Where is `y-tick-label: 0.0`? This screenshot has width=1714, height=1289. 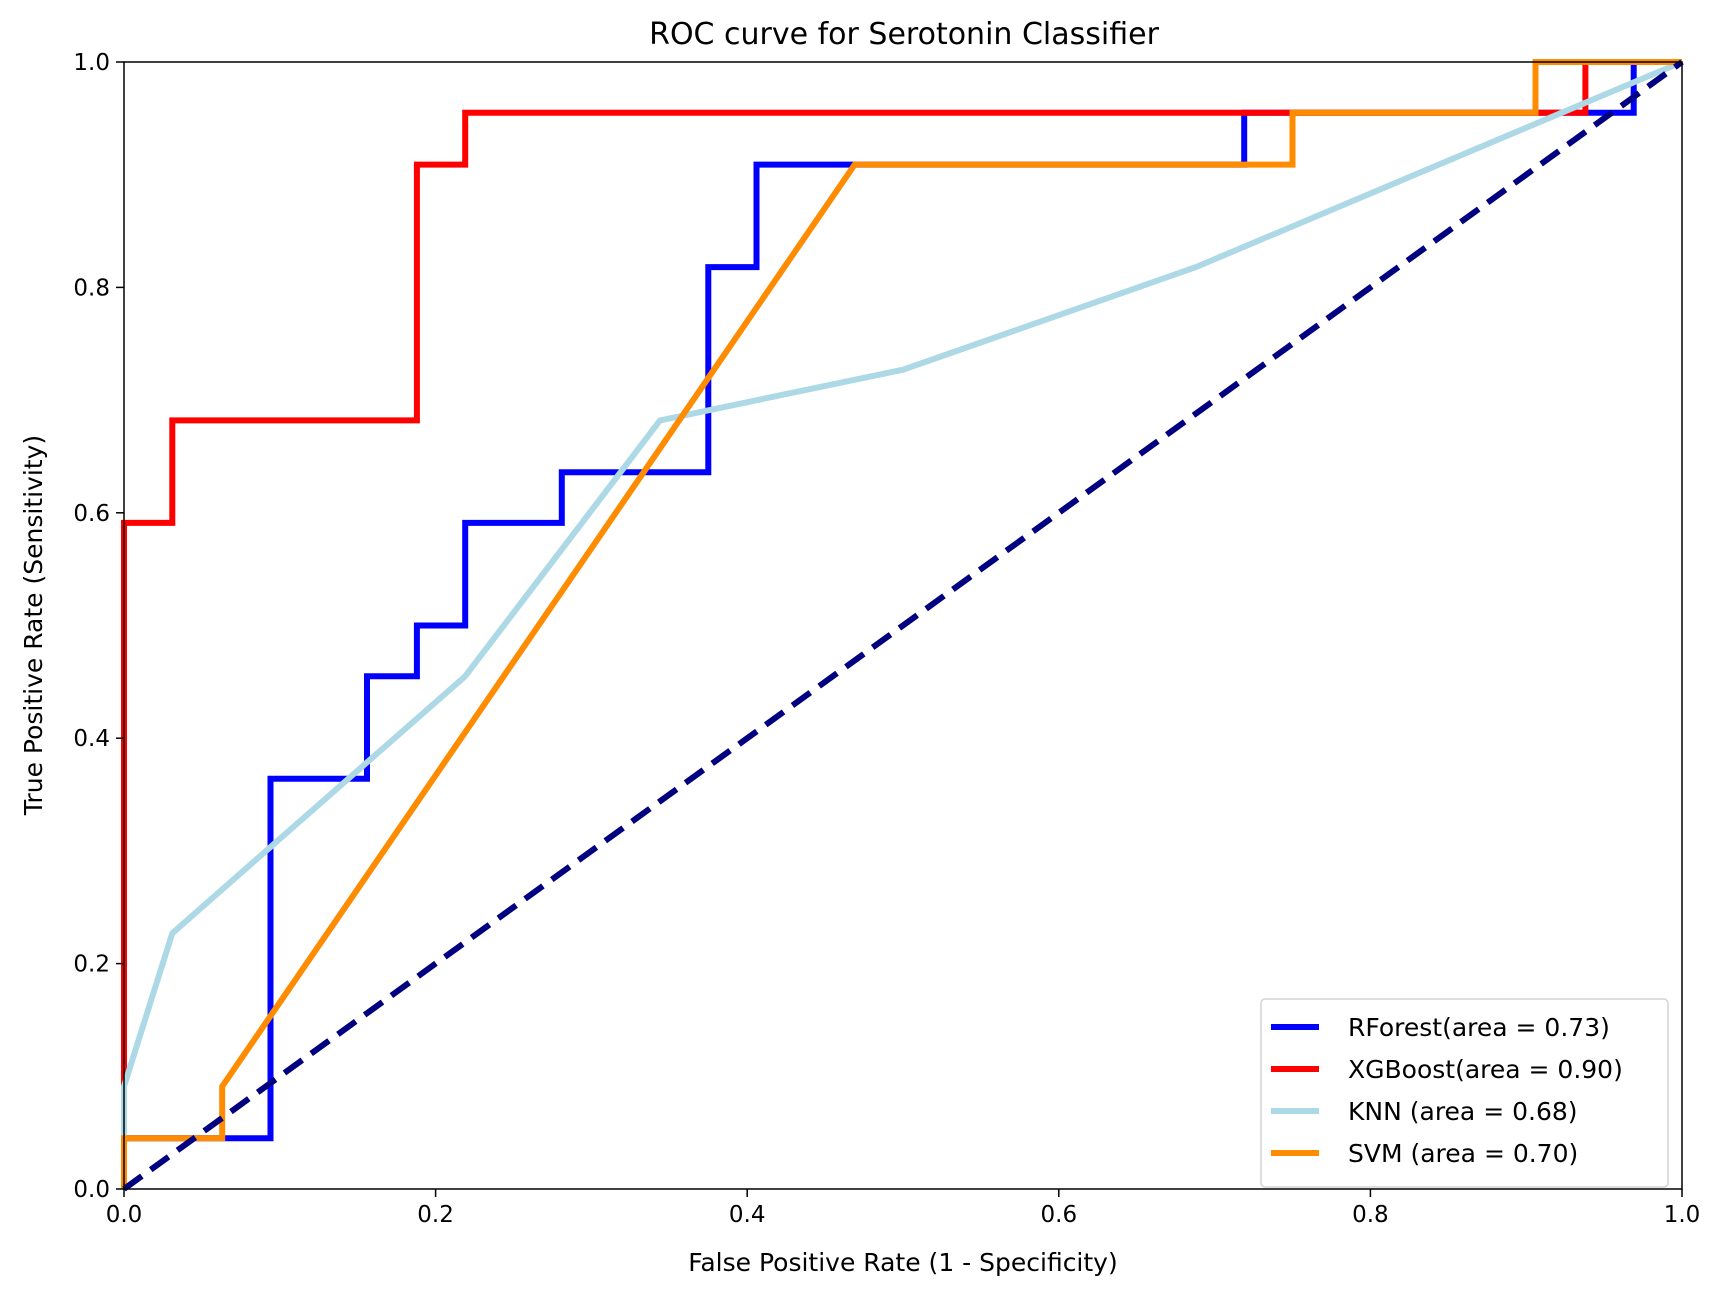 y-tick-label: 0.0 is located at coordinates (91, 1190).